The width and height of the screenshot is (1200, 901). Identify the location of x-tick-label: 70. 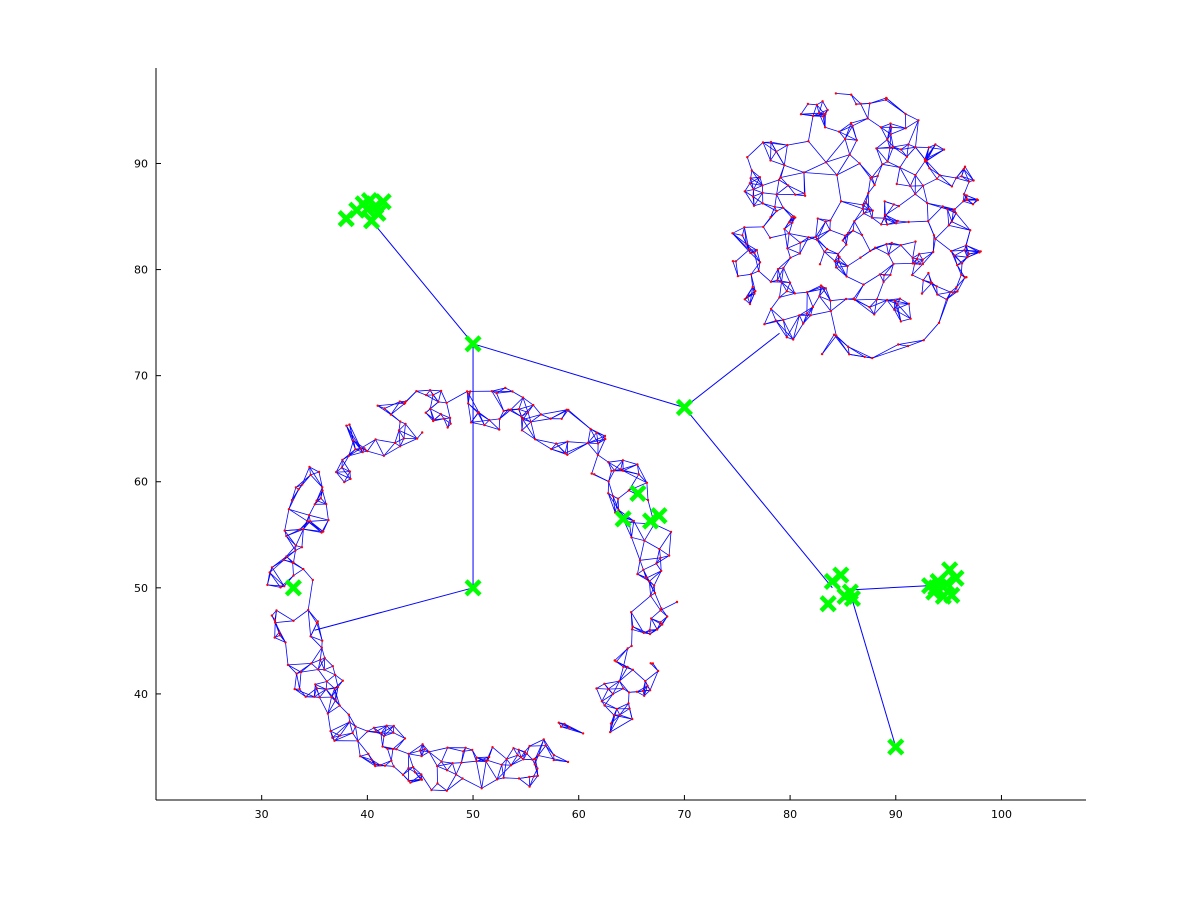
(684, 814).